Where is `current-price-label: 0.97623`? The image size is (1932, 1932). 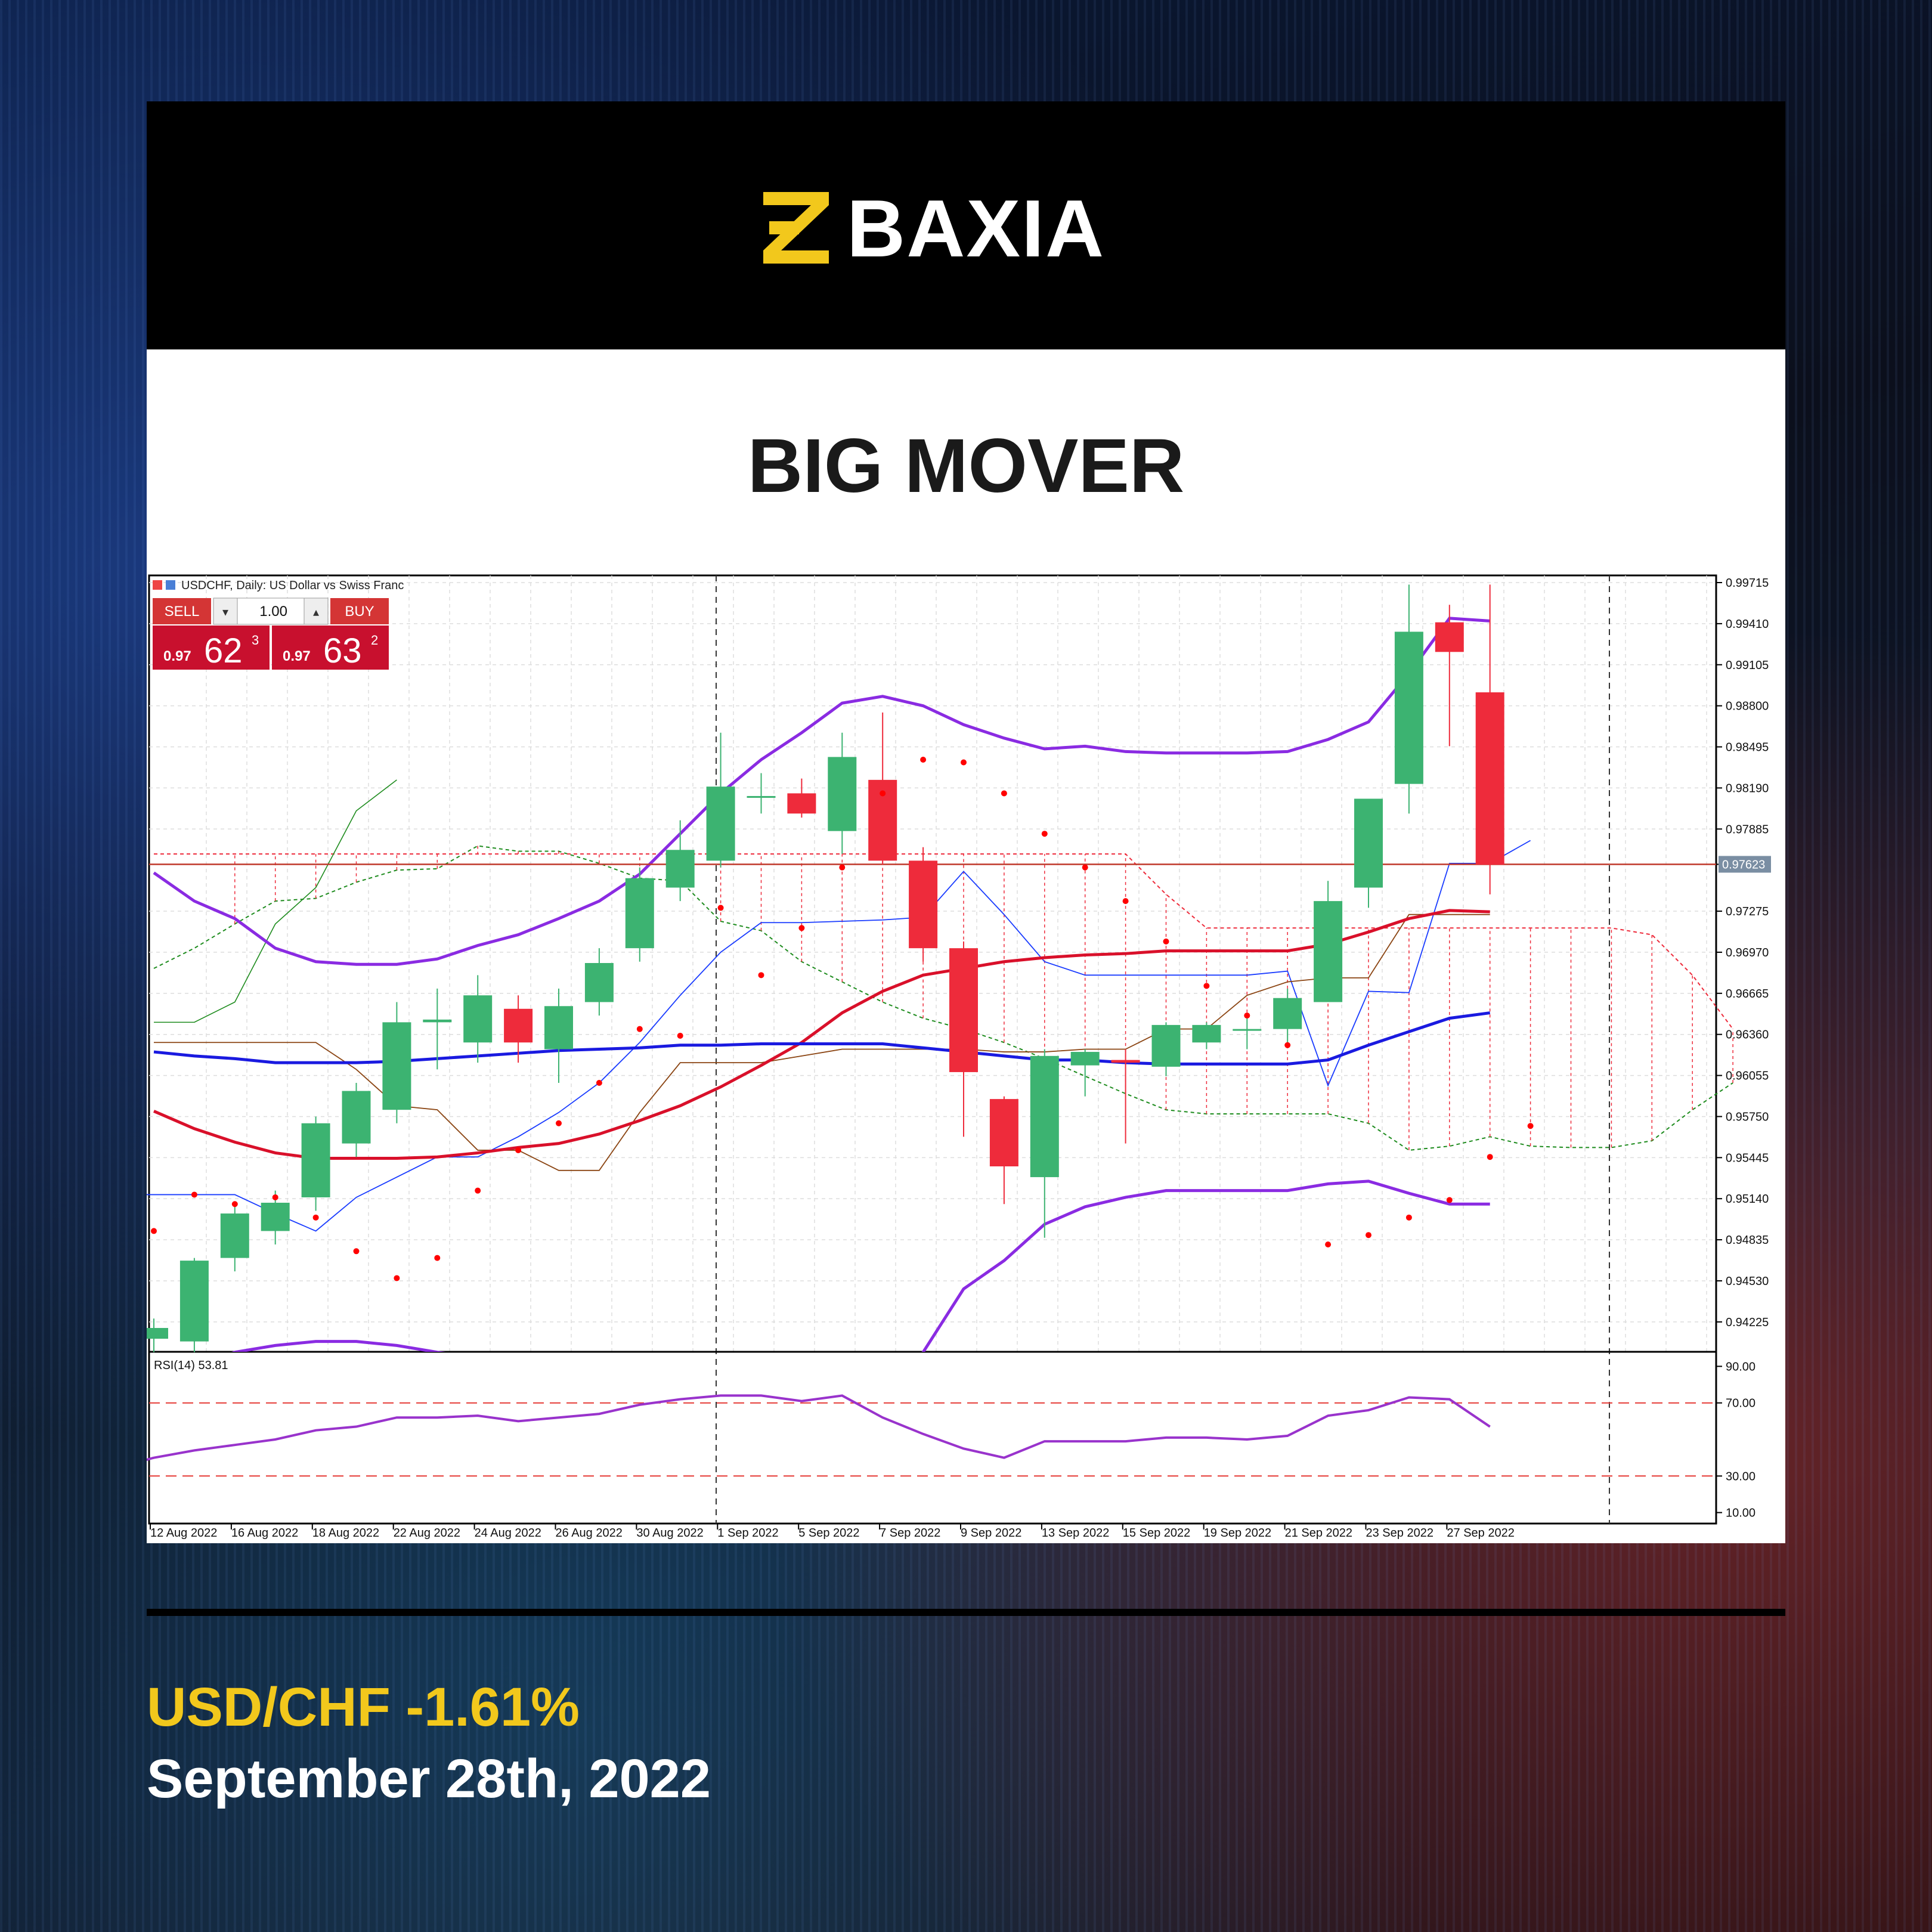
current-price-label: 0.97623 is located at coordinates (1744, 865).